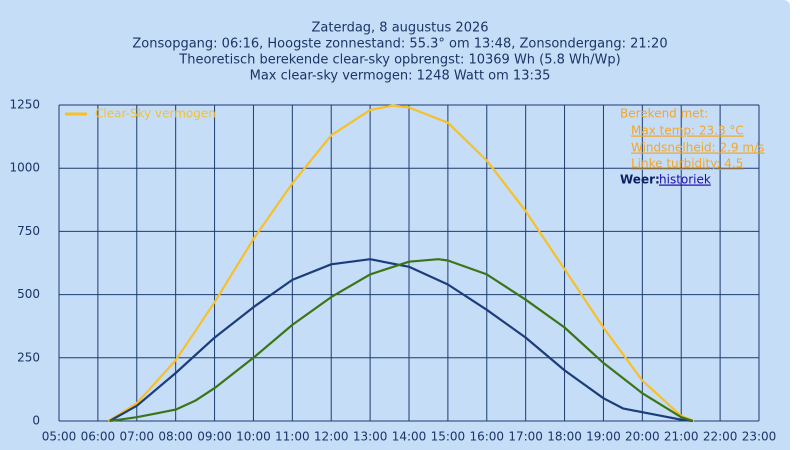 The width and height of the screenshot is (800, 450). Describe the element at coordinates (687, 131) in the screenshot. I see `info-item: Max temp: 23.8 °C` at that location.